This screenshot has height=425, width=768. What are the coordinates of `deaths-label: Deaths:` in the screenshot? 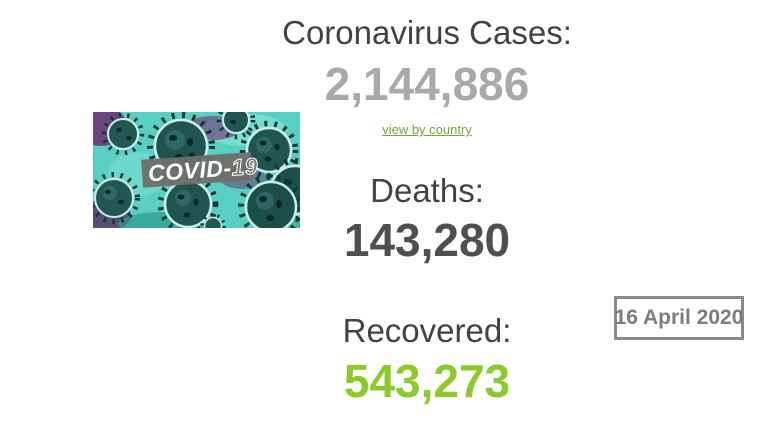 It's located at (427, 190).